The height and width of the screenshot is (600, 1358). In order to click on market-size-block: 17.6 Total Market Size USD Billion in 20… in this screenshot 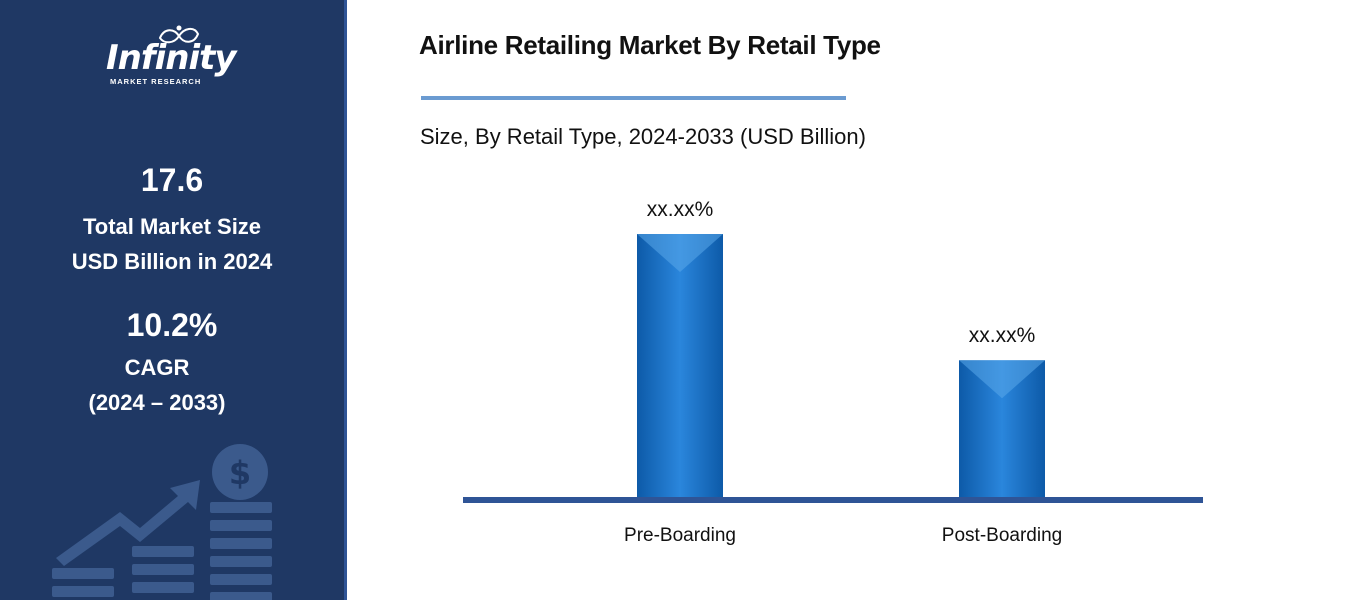, I will do `click(172, 220)`.